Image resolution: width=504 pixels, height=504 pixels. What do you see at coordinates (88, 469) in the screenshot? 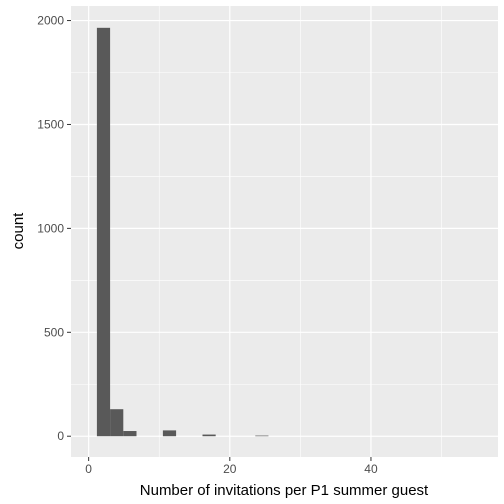
I see `x-tick-label: 0` at bounding box center [88, 469].